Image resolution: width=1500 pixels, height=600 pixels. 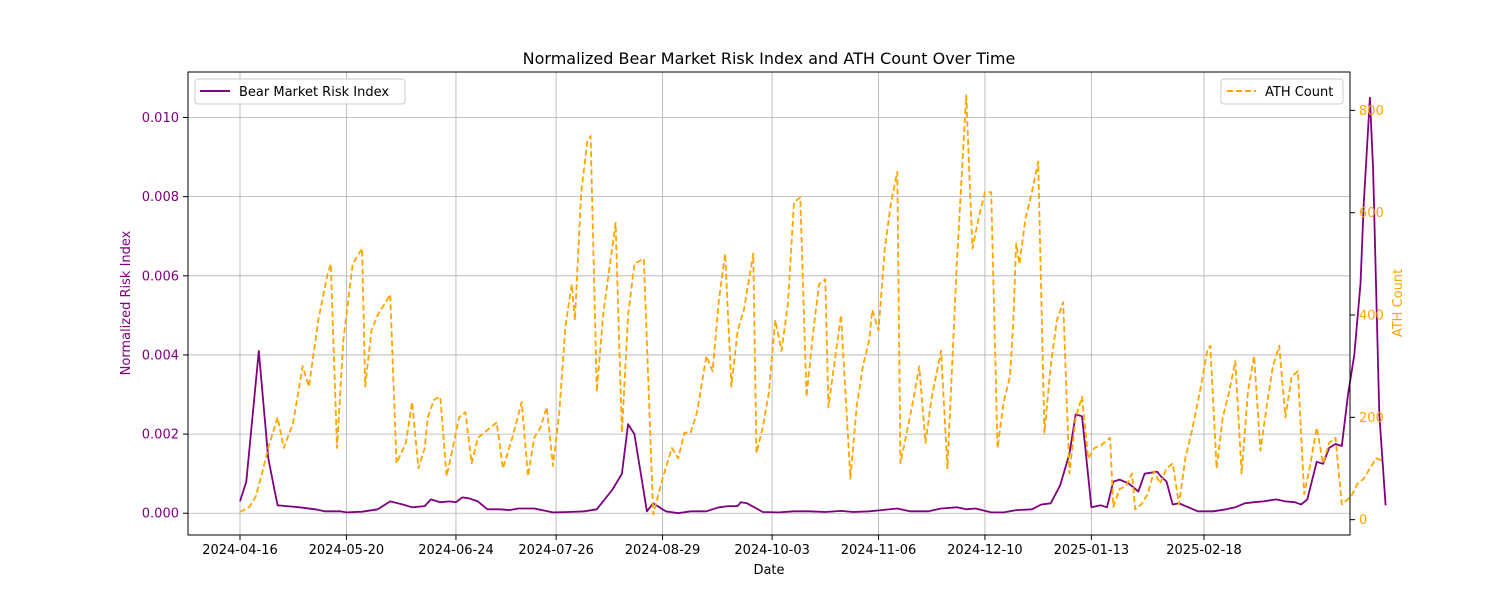 What do you see at coordinates (1371, 111) in the screenshot?
I see `y-right-tick-label-4: 800` at bounding box center [1371, 111].